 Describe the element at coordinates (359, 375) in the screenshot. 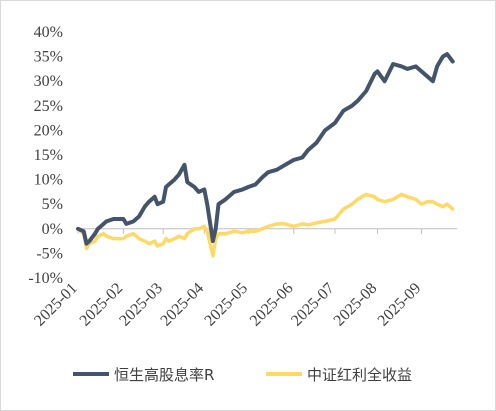

I see `legend-label: 中证红利全收益` at that location.